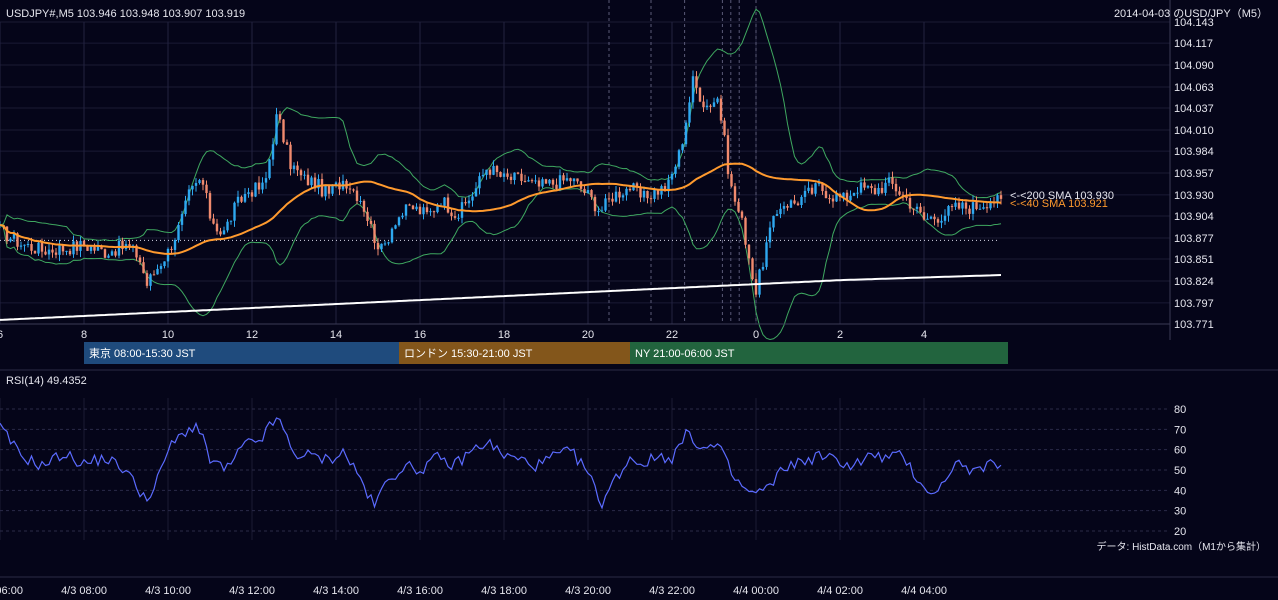 The width and height of the screenshot is (1278, 600). What do you see at coordinates (685, 354) in the screenshot?
I see `session-label: NY 21:00-06:00 JST` at bounding box center [685, 354].